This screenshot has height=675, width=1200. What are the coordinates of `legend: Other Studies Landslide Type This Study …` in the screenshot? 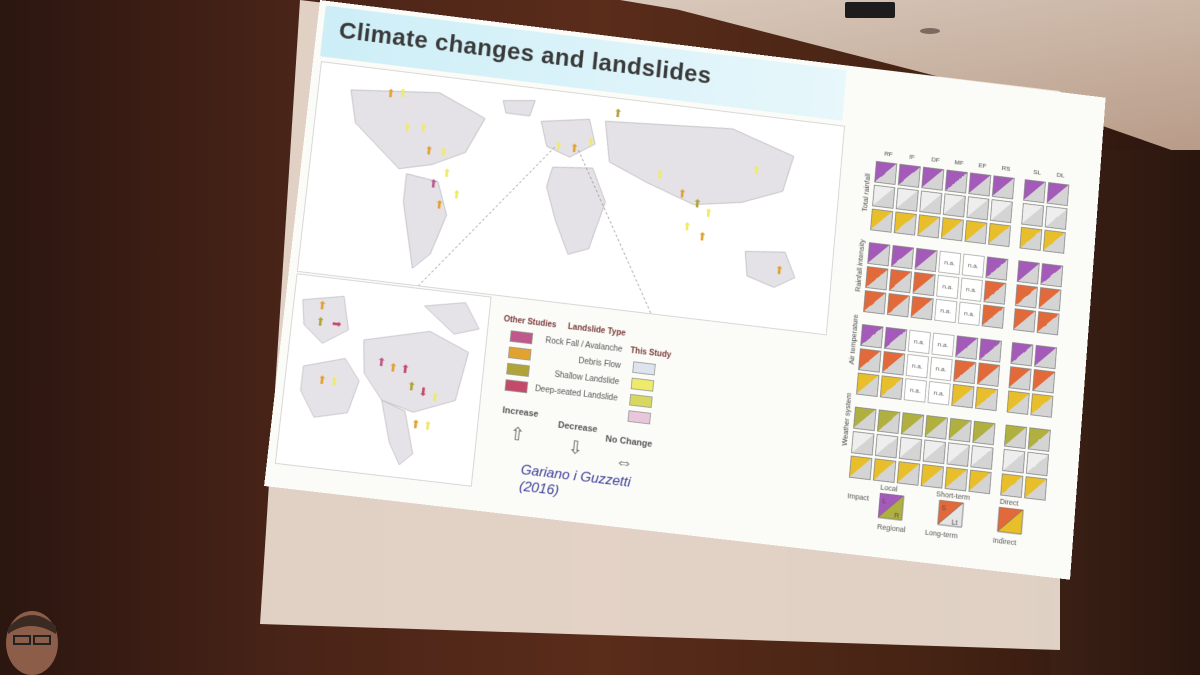 It's located at (583, 407).